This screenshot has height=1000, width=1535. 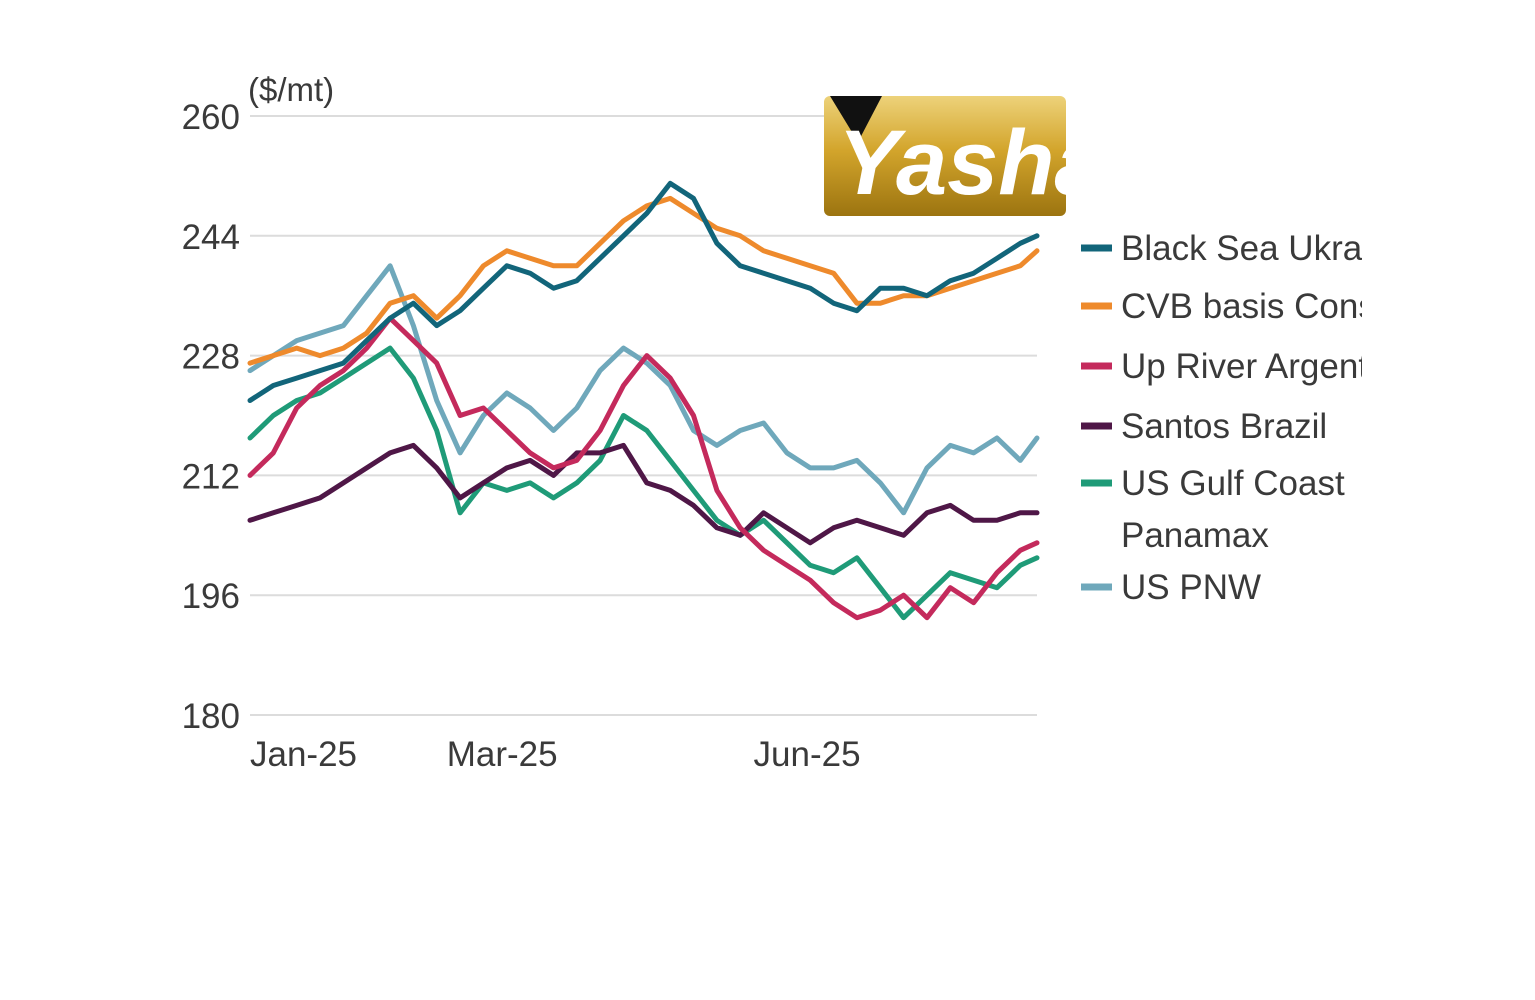 I want to click on logo-background, so click(x=945, y=156).